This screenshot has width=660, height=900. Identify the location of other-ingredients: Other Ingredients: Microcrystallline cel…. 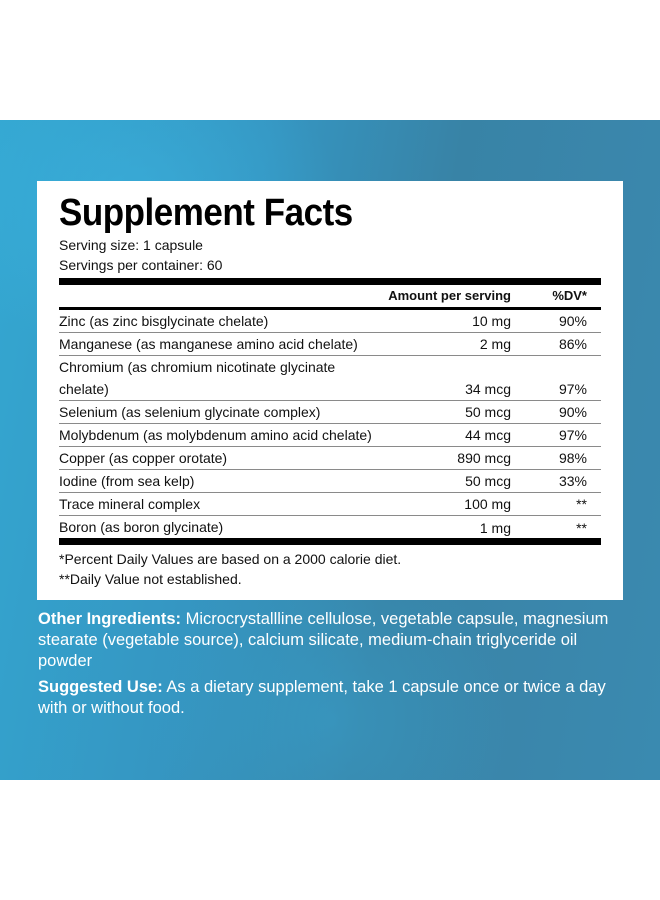
(328, 640).